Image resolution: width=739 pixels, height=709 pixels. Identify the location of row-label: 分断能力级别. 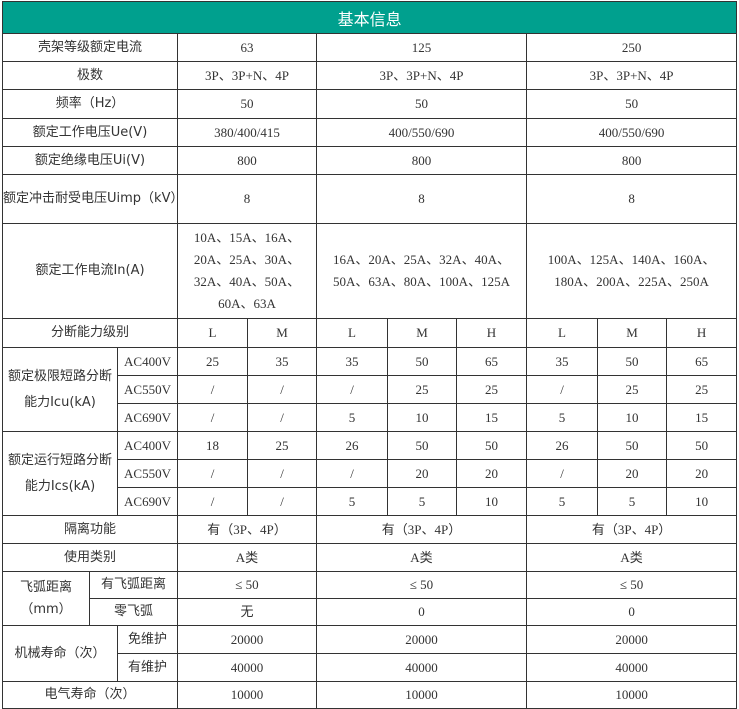
(90, 333).